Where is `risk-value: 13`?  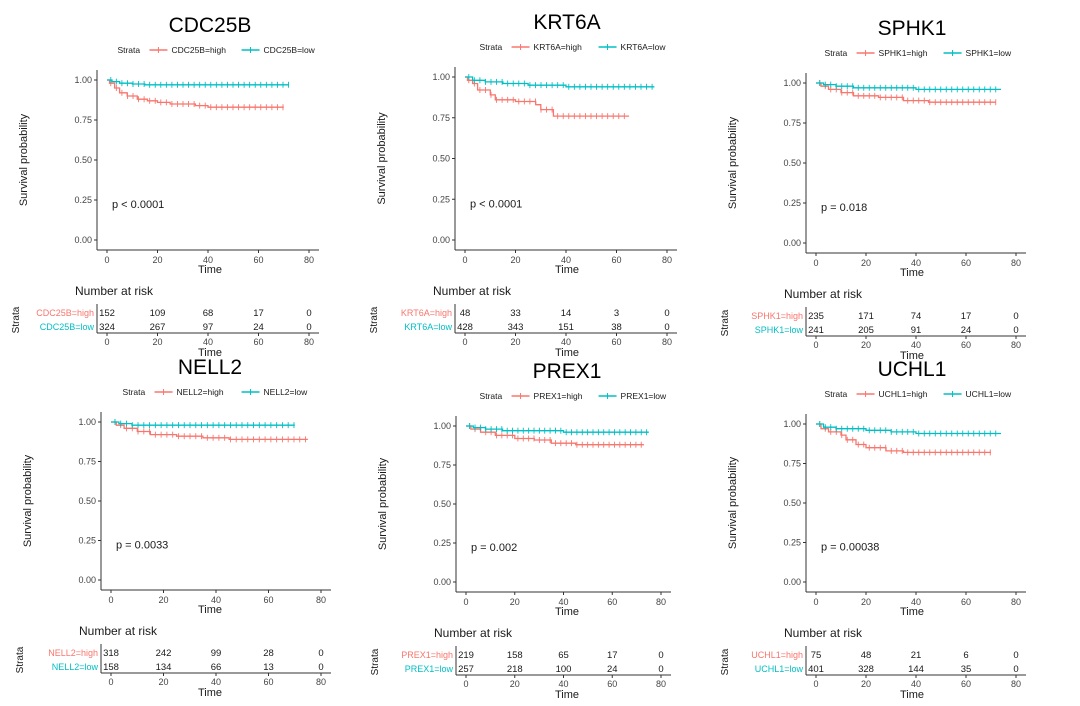
risk-value: 13 is located at coordinates (268, 667).